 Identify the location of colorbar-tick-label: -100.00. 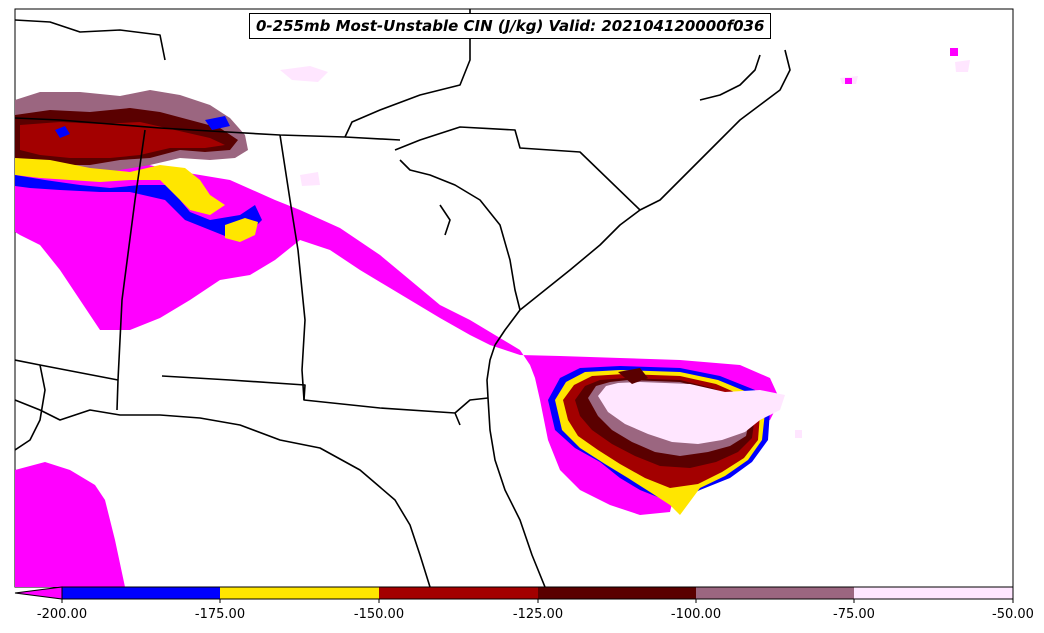
(696, 614).